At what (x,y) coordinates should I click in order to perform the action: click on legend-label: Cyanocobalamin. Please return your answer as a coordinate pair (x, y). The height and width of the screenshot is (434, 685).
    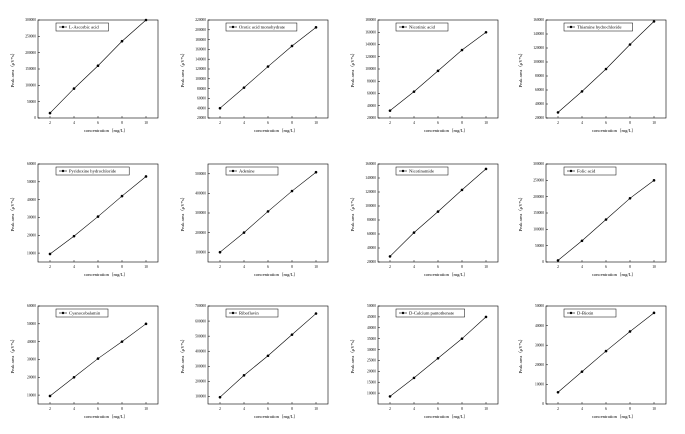
    Looking at the image, I should click on (85, 313).